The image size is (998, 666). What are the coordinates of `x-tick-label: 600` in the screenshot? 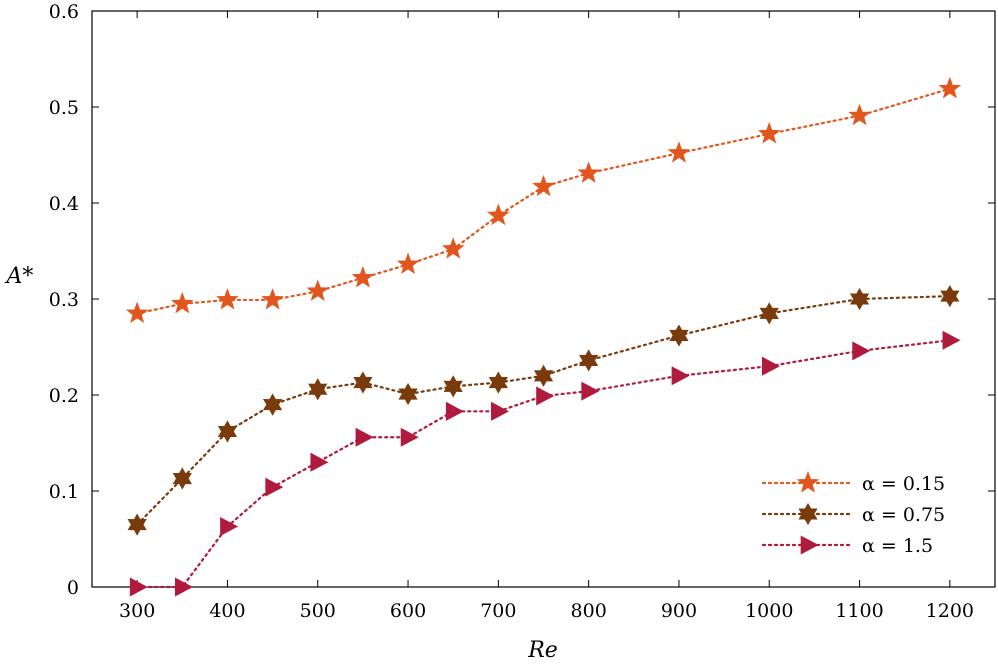 It's located at (408, 611).